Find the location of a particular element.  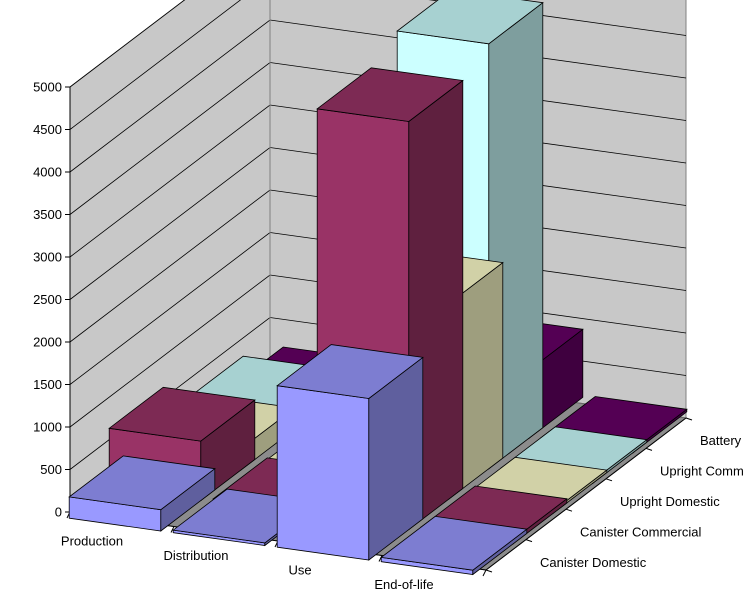

y-tick-label: 3000 is located at coordinates (47, 257).